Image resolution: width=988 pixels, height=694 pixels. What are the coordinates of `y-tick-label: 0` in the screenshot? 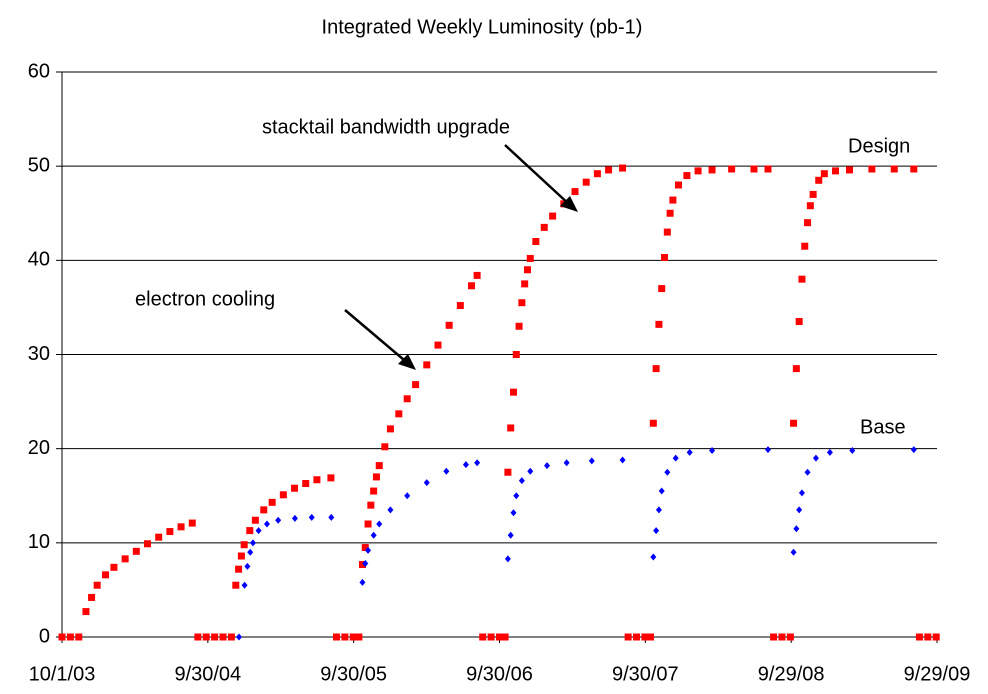 It's located at (44, 636).